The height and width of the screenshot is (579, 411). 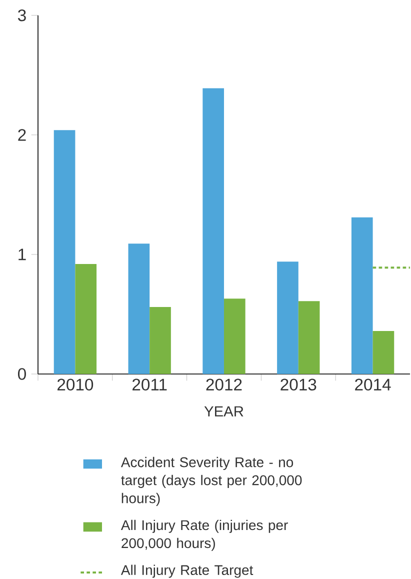 What do you see at coordinates (22, 15) in the screenshot?
I see `y-tick-label: 3` at bounding box center [22, 15].